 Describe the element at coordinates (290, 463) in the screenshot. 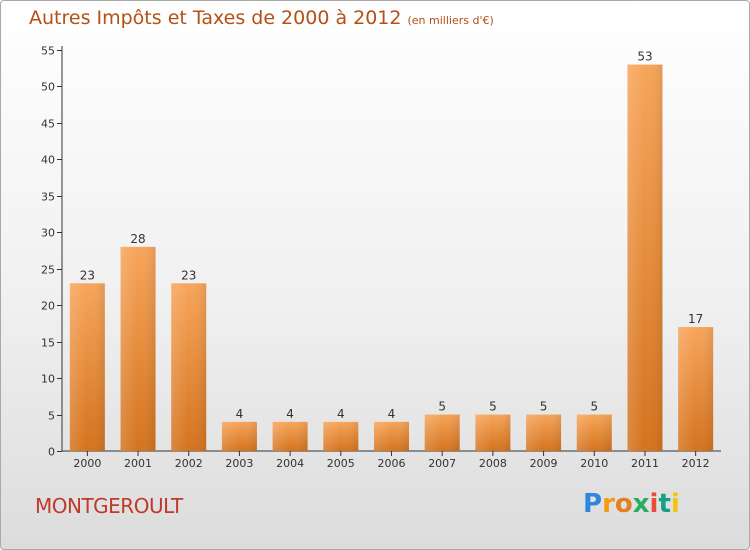

I see `x-tick-label: 2004` at that location.